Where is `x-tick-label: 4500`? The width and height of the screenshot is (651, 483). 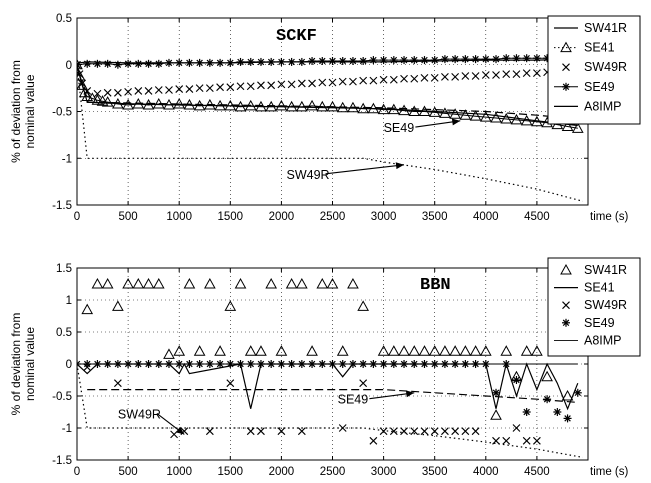
x-tick-label: 4500 is located at coordinates (537, 472).